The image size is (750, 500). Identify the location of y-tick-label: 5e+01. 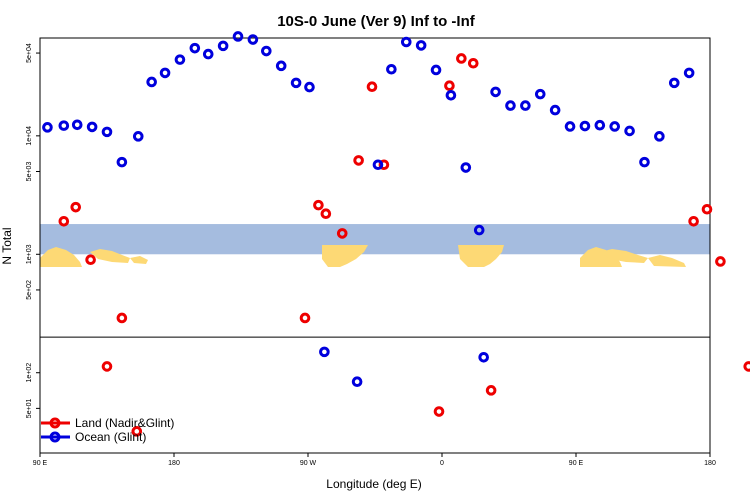
(29, 408).